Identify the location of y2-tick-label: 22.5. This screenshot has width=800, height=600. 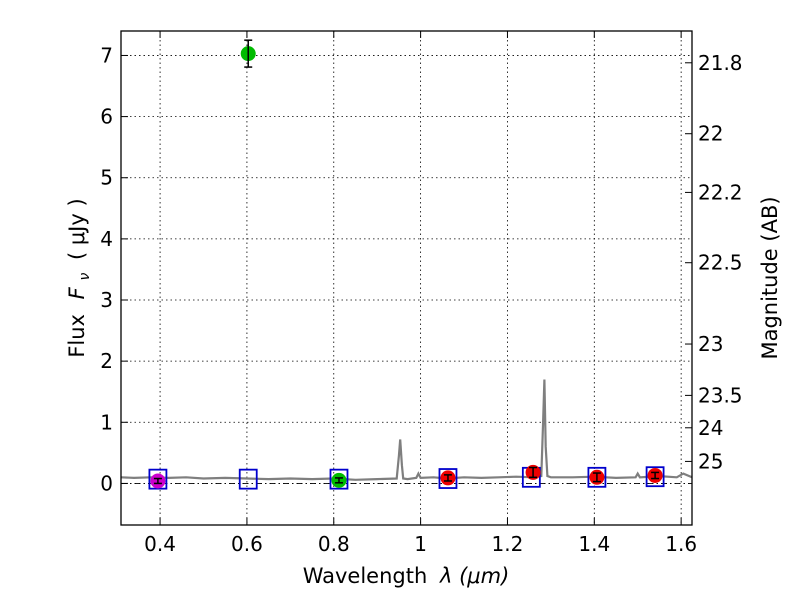
(720, 263).